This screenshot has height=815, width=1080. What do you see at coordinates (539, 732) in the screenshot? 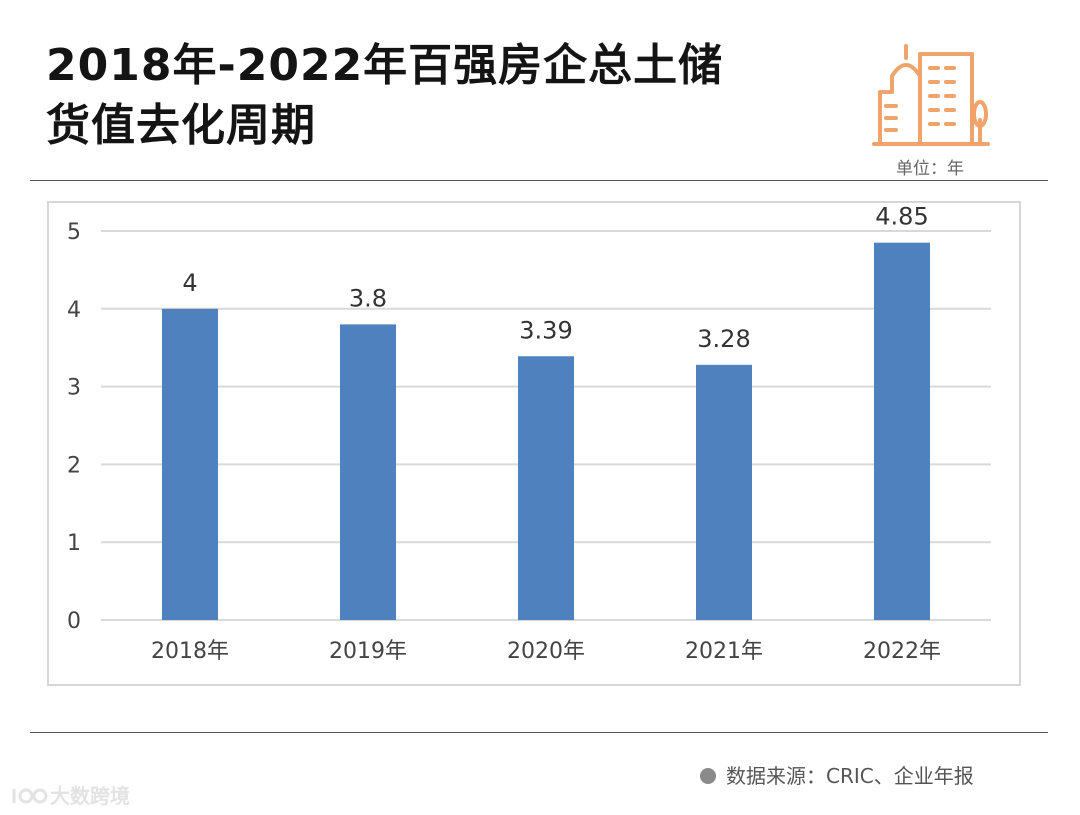
I see `footer-divider` at bounding box center [539, 732].